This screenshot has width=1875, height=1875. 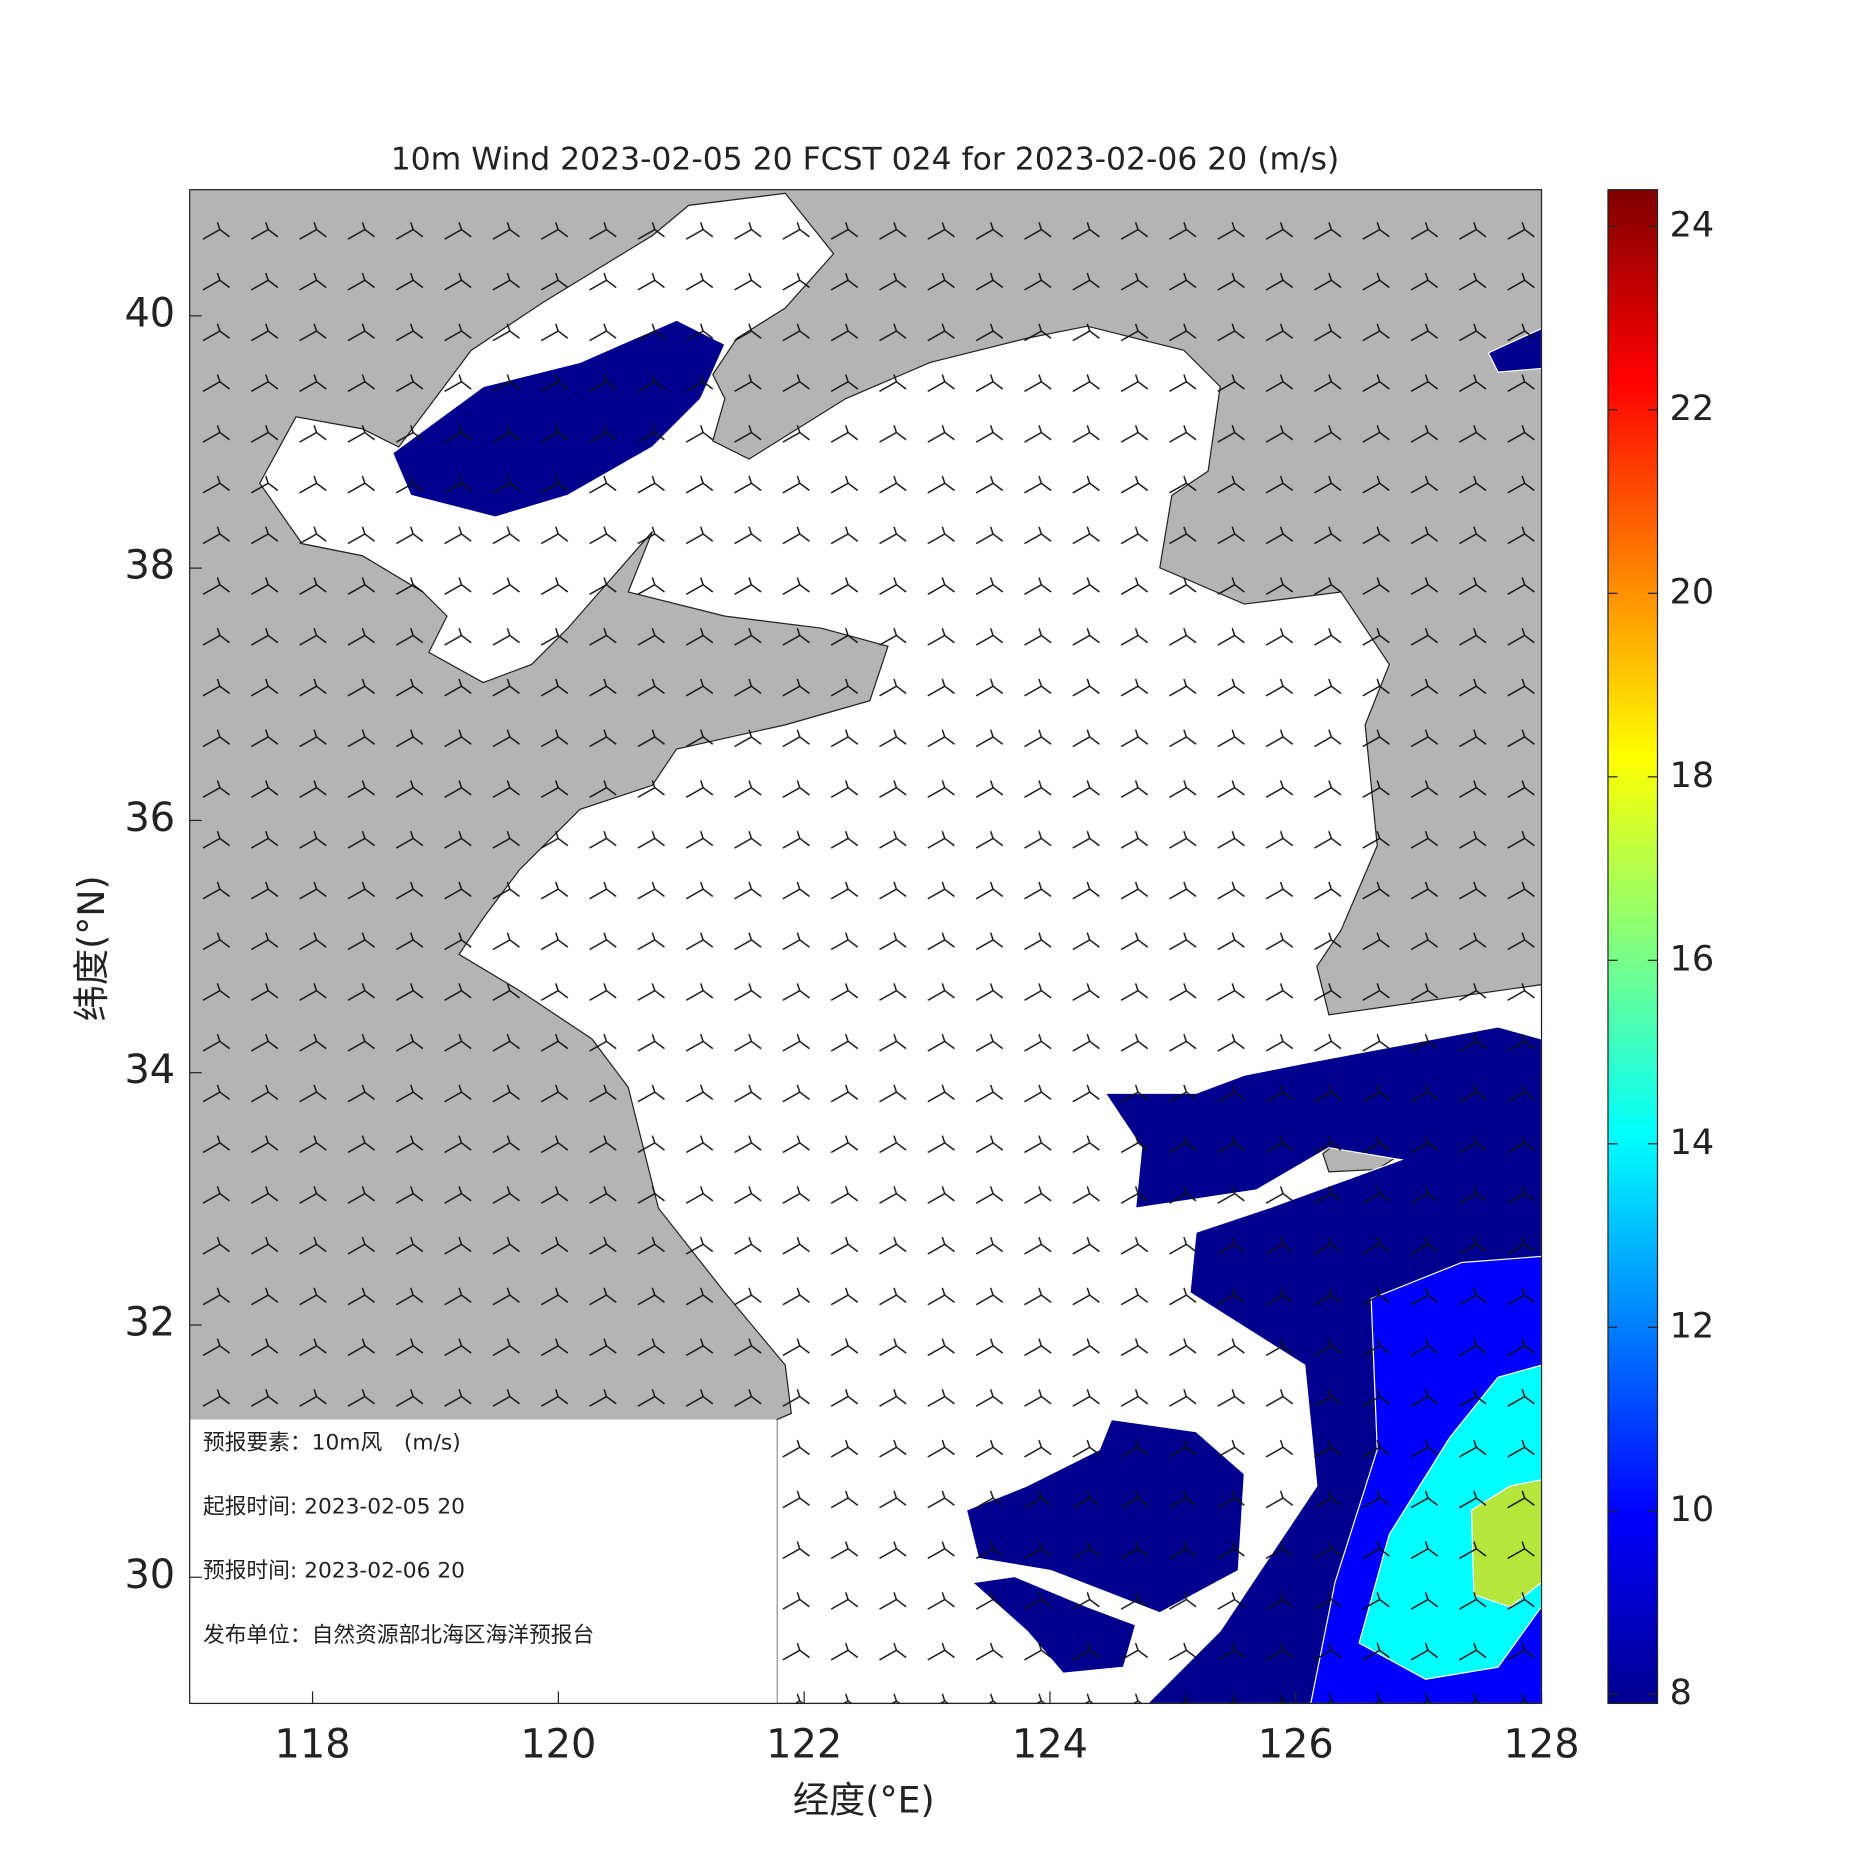 I want to click on y-tick-label: 32, so click(x=149, y=1322).